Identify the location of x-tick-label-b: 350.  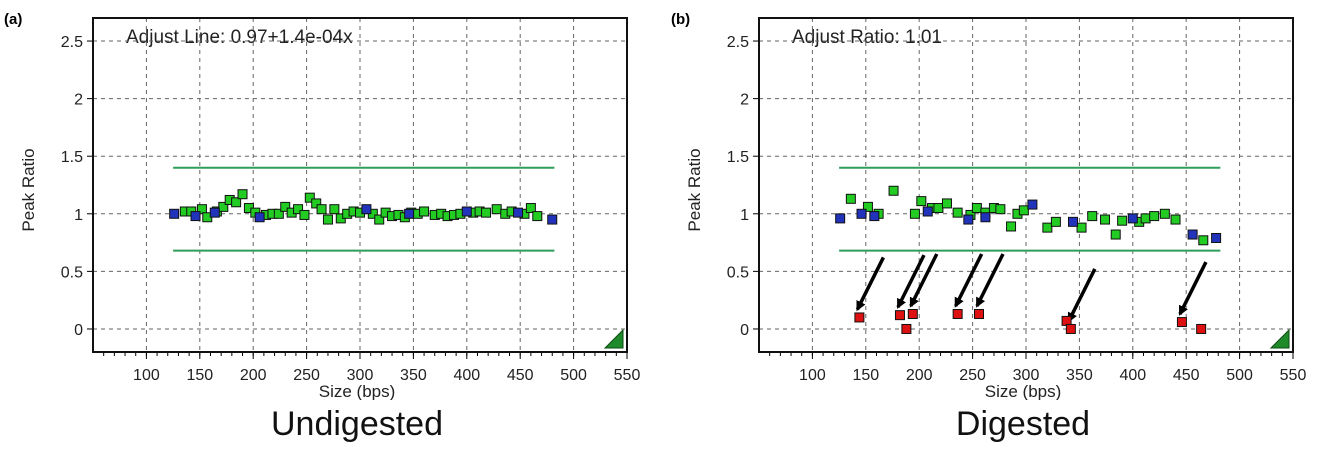
(1079, 375).